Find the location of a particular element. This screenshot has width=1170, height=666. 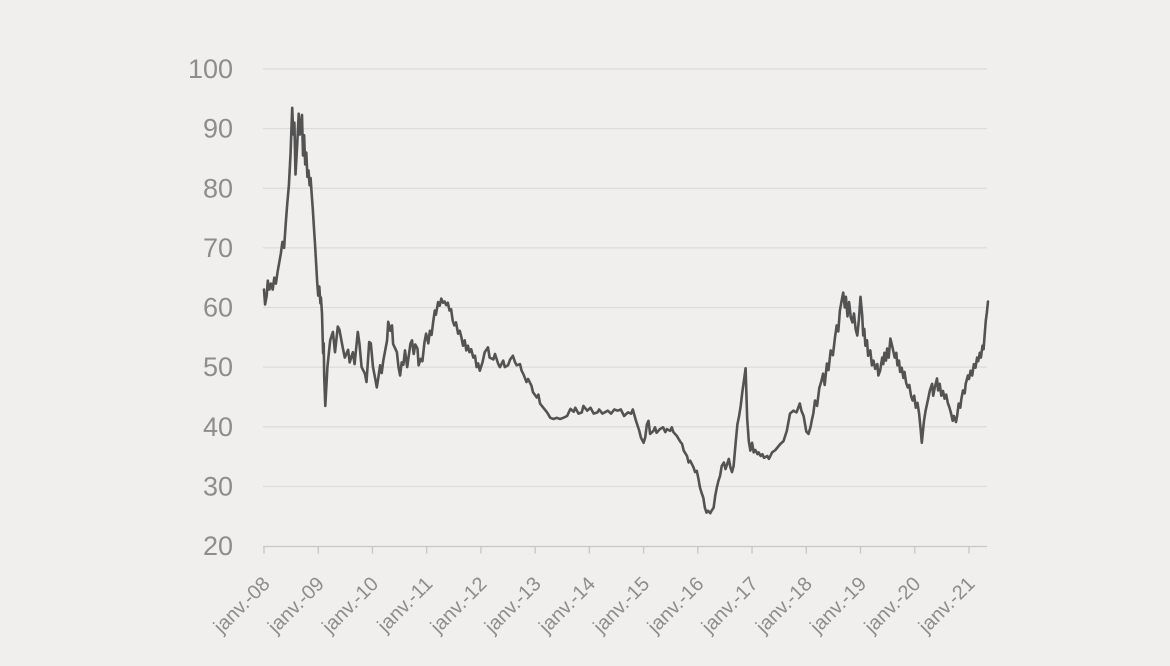

x-tick-label-2008: janv.-08 is located at coordinates (242, 606).